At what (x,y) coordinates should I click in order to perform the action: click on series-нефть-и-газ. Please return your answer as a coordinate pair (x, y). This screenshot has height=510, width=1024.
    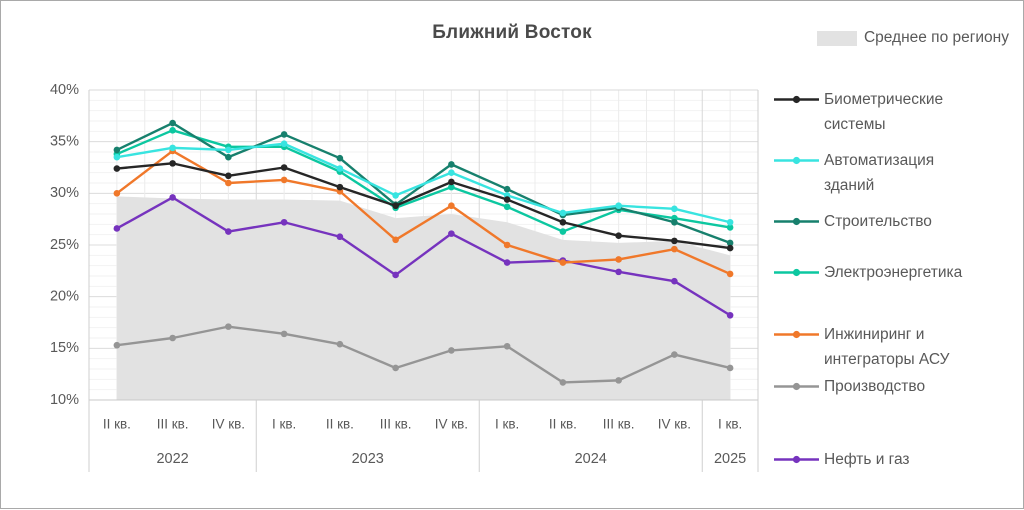
    Looking at the image, I should click on (423, 256).